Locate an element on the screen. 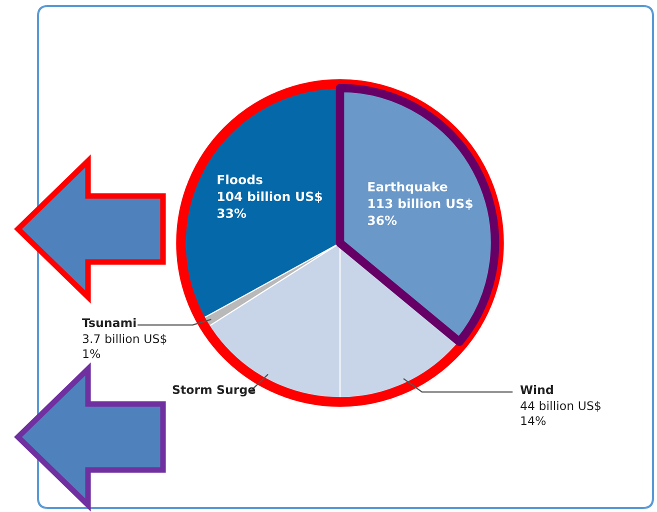  slice-label: Tsunami is located at coordinates (109, 323).